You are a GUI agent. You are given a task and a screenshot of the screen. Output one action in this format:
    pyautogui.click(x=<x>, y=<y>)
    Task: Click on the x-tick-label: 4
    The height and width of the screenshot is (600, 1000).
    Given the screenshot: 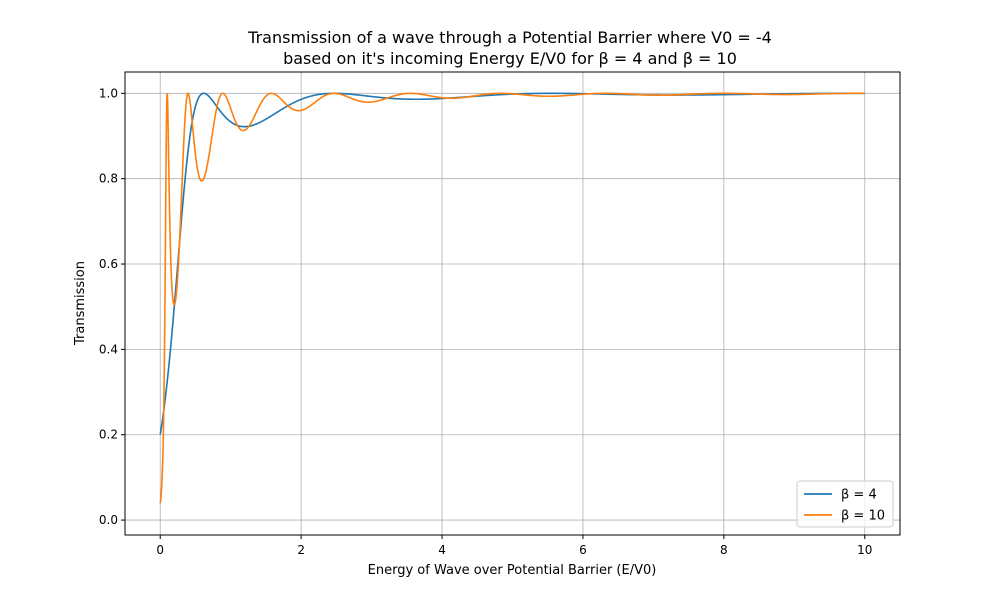 What is the action you would take?
    pyautogui.click(x=442, y=550)
    